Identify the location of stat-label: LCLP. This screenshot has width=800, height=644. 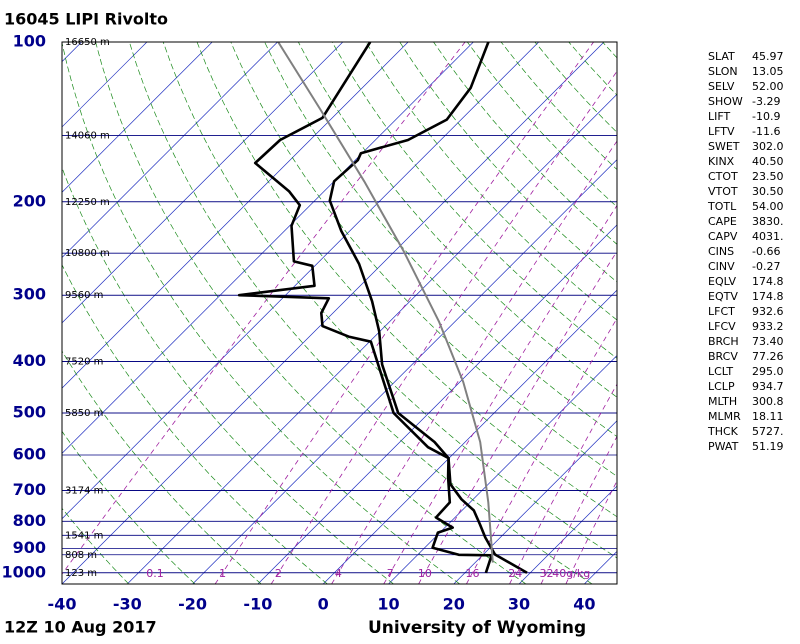
(721, 386).